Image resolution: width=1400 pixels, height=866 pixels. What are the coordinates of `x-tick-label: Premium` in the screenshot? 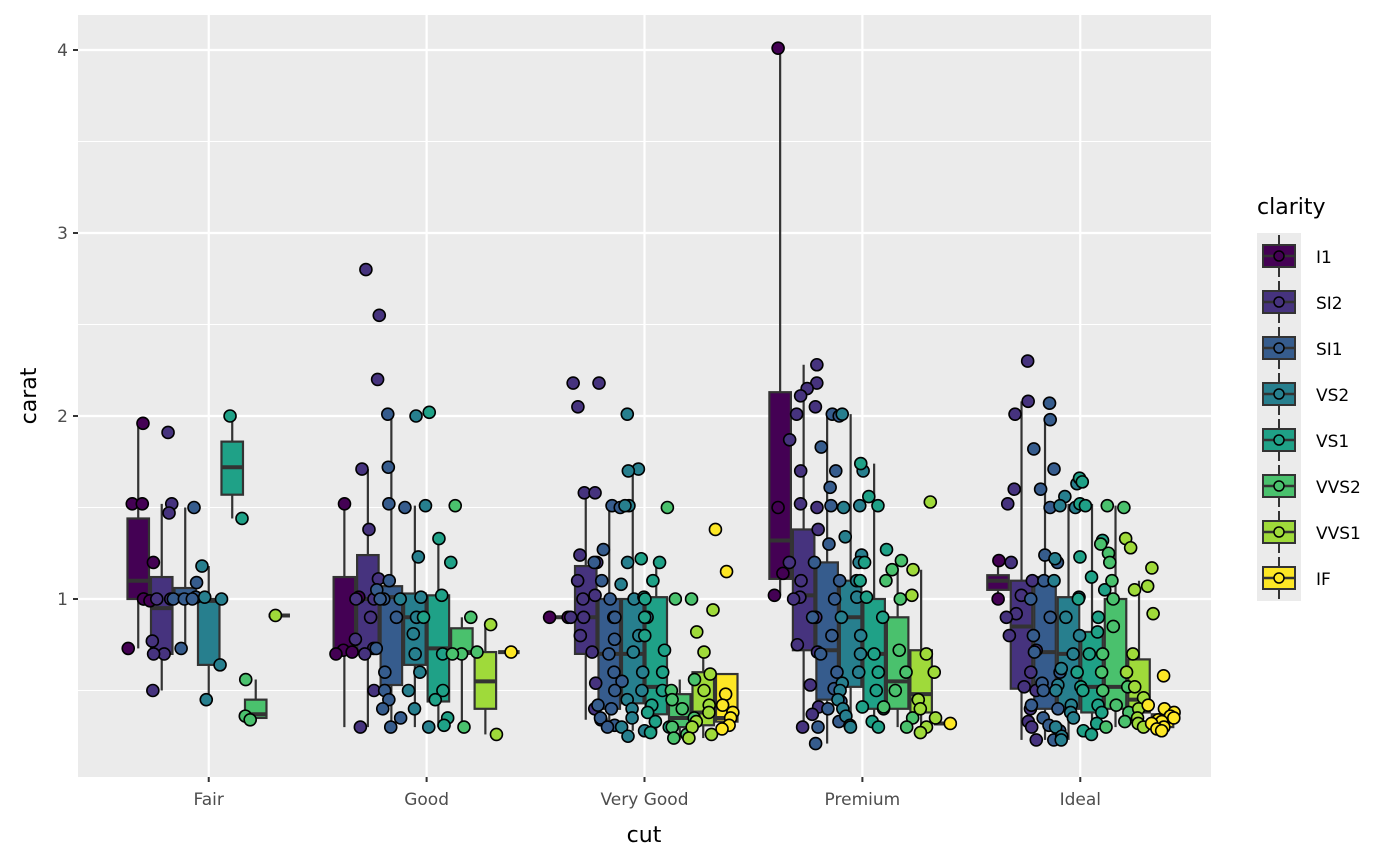 It's located at (863, 800).